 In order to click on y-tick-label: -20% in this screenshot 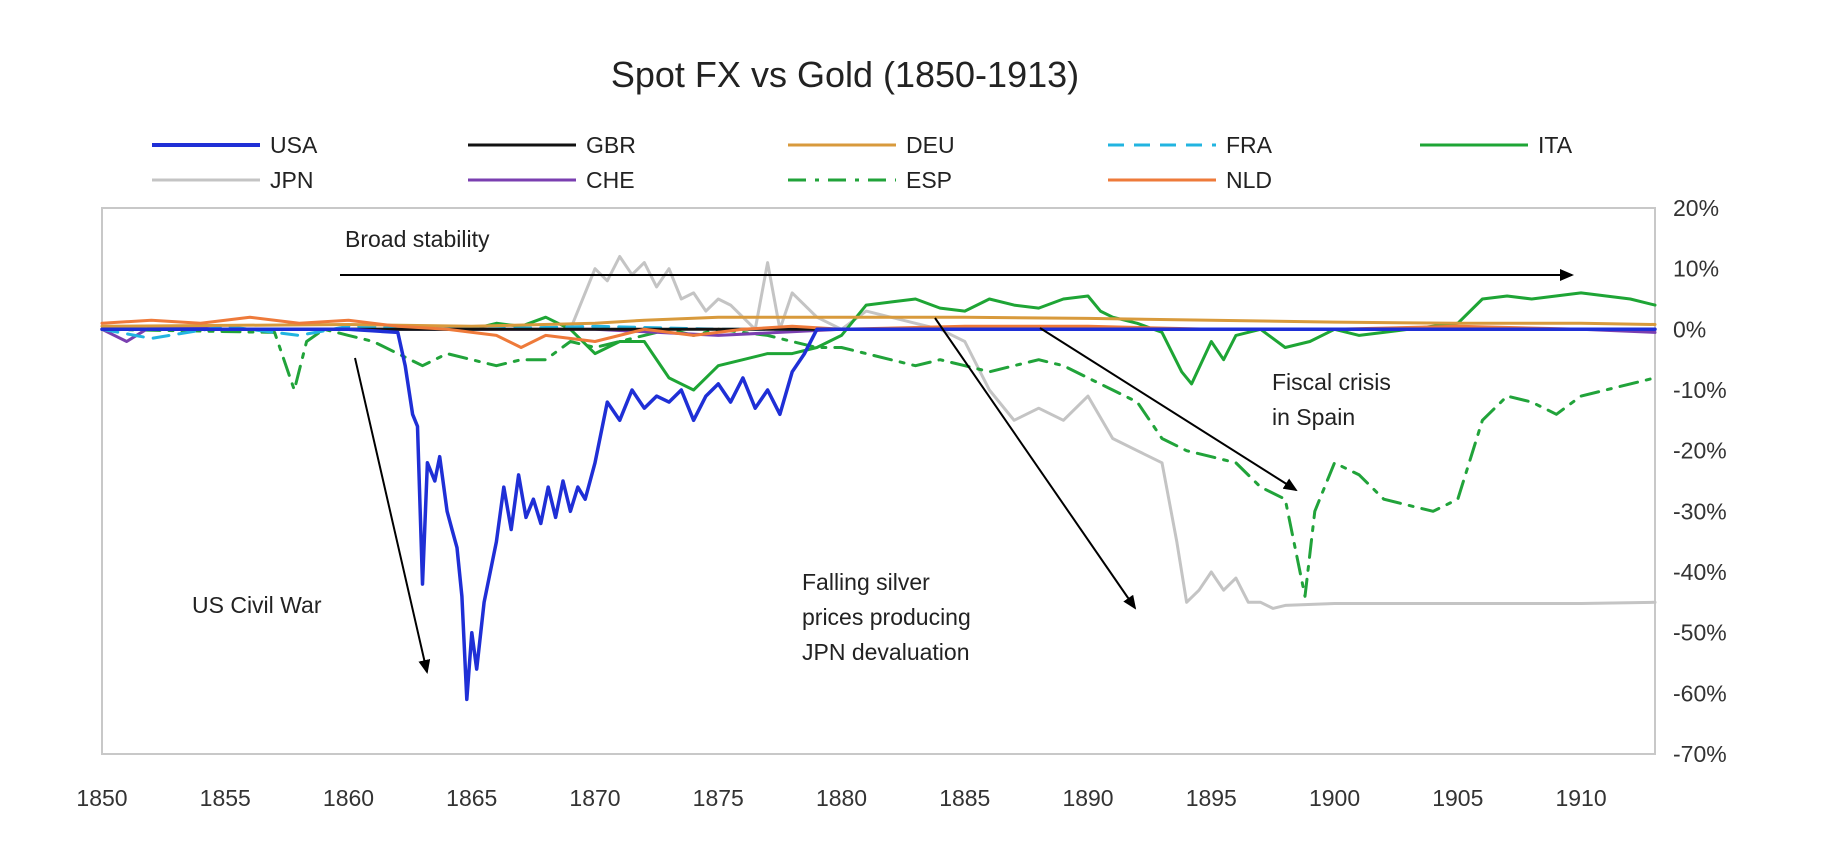, I will do `click(1700, 451)`.